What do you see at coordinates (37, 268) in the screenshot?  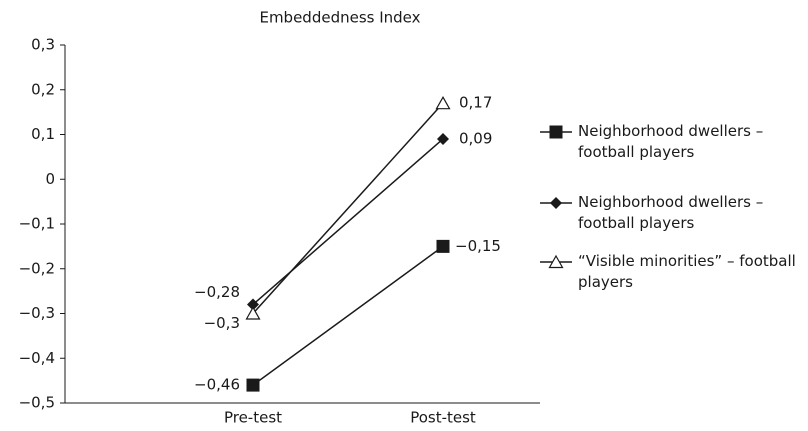 I see `y-tick-label: −0,2` at bounding box center [37, 268].